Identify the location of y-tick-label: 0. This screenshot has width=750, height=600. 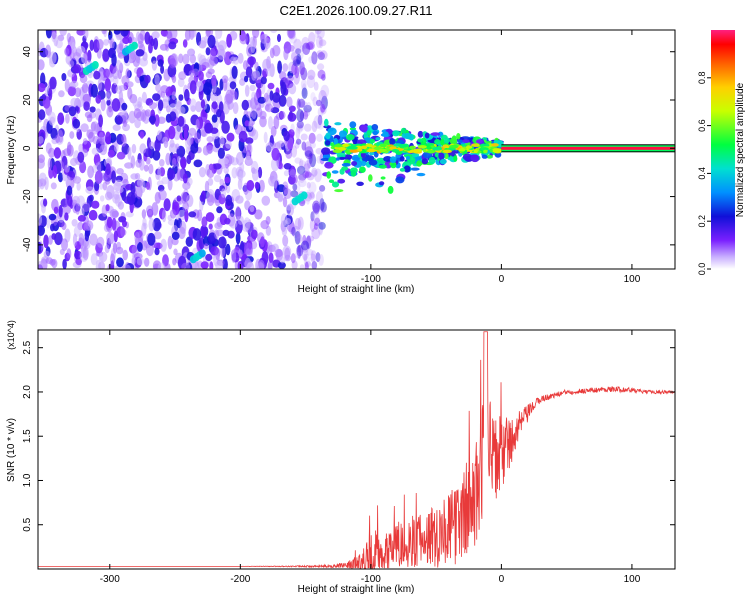
(27, 148).